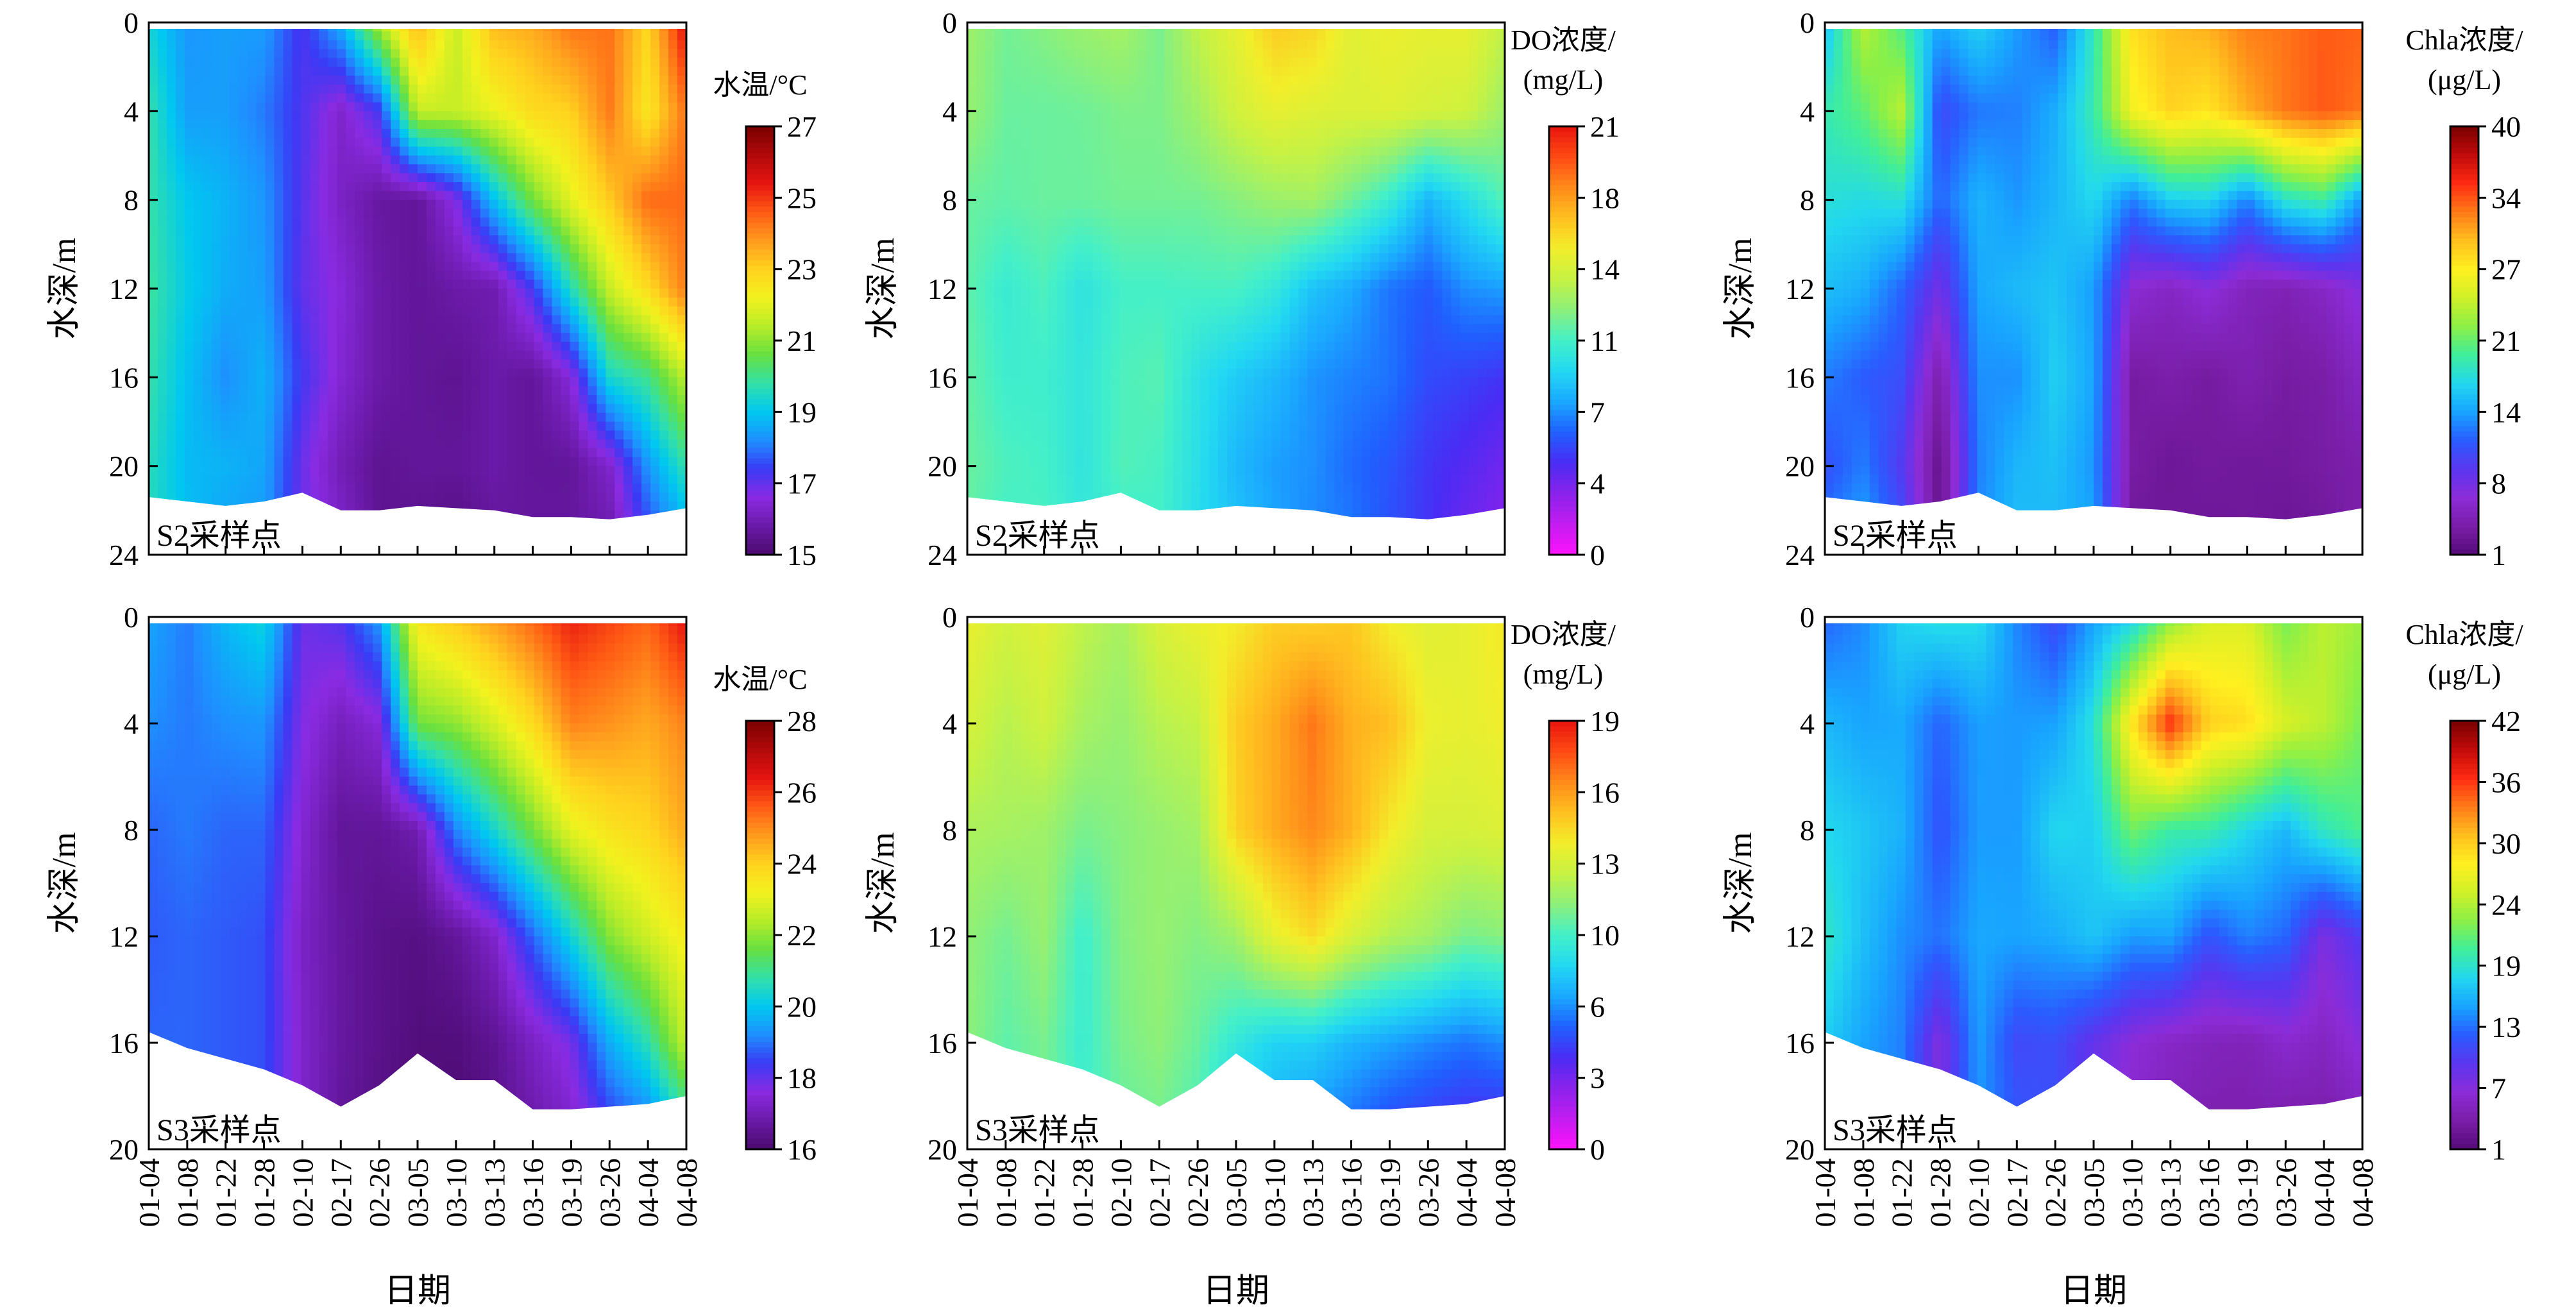 The width and height of the screenshot is (2576, 1307). Describe the element at coordinates (417, 524) in the screenshot. I see `bottom-mask` at that location.